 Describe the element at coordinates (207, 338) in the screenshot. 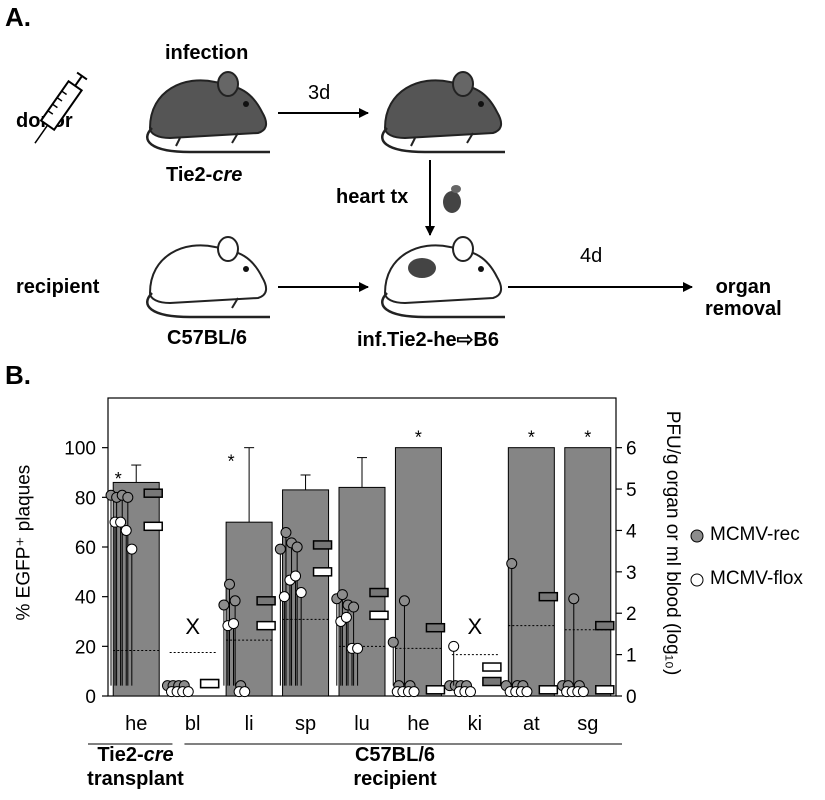

I see `recipient-strain-label: C57BL/6` at that location.